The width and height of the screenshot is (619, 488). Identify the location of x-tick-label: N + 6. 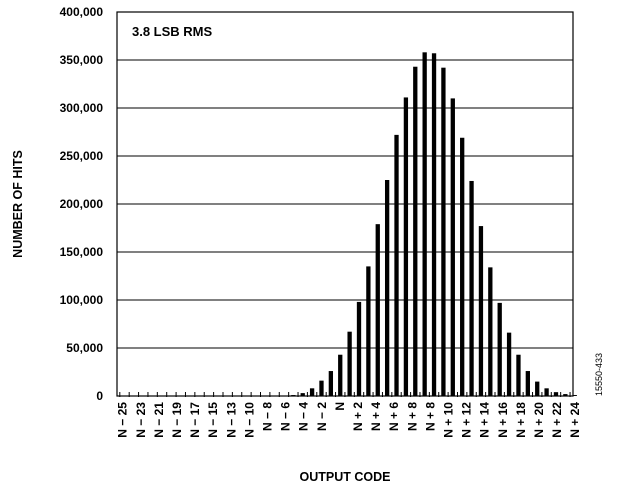
(394, 416).